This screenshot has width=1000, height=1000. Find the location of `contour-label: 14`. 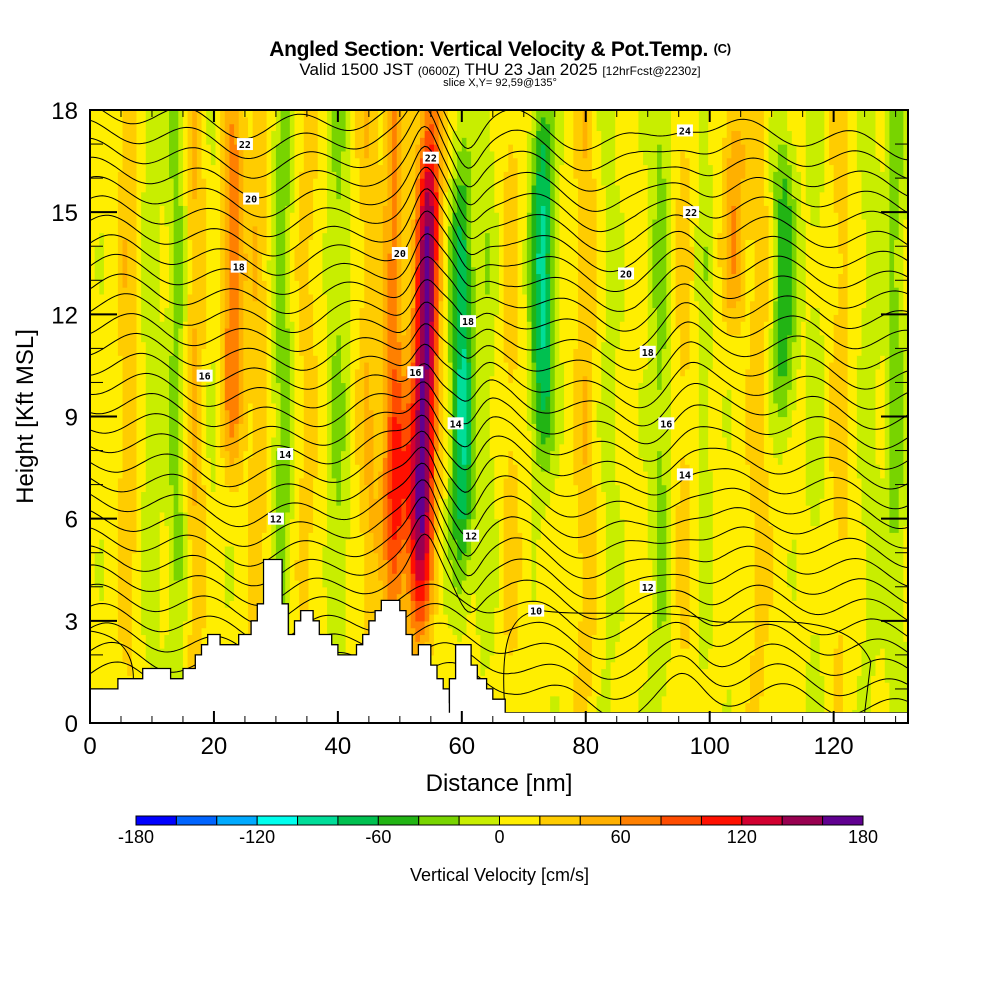

contour-label: 14 is located at coordinates (684, 474).